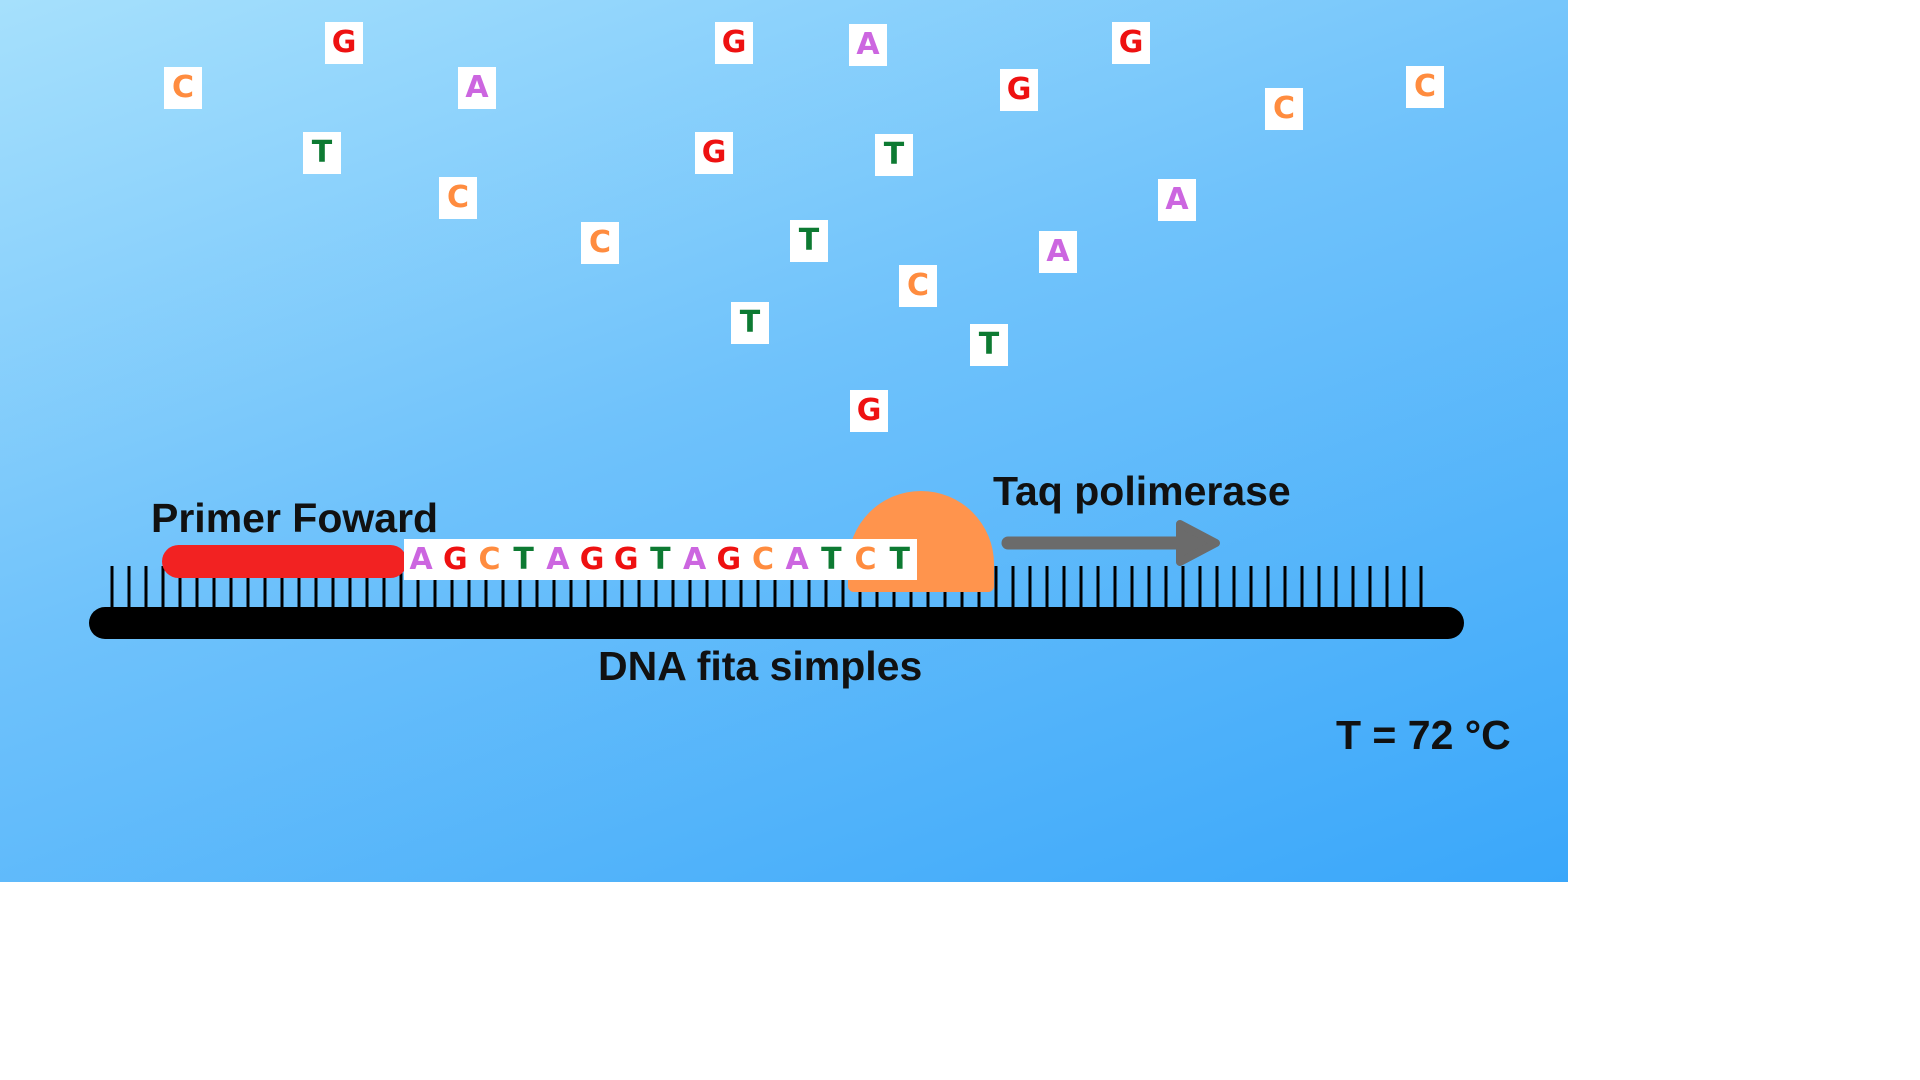 The height and width of the screenshot is (1080, 1920). What do you see at coordinates (1142, 491) in the screenshot?
I see `taq-polymerase-label: Taq polimerase` at bounding box center [1142, 491].